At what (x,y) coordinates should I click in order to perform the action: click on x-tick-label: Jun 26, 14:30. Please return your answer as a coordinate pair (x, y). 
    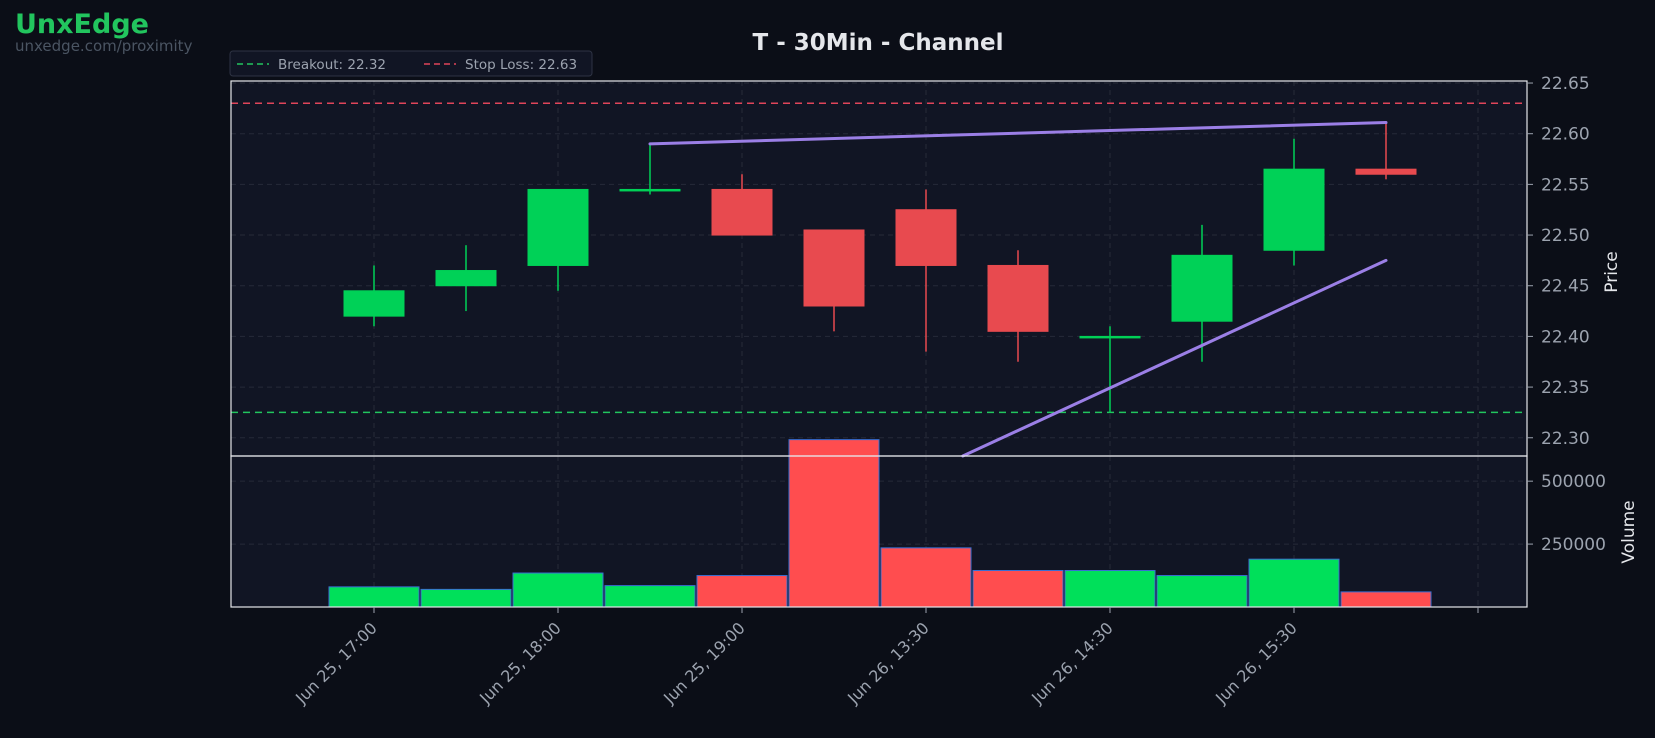
    Looking at the image, I should click on (1072, 663).